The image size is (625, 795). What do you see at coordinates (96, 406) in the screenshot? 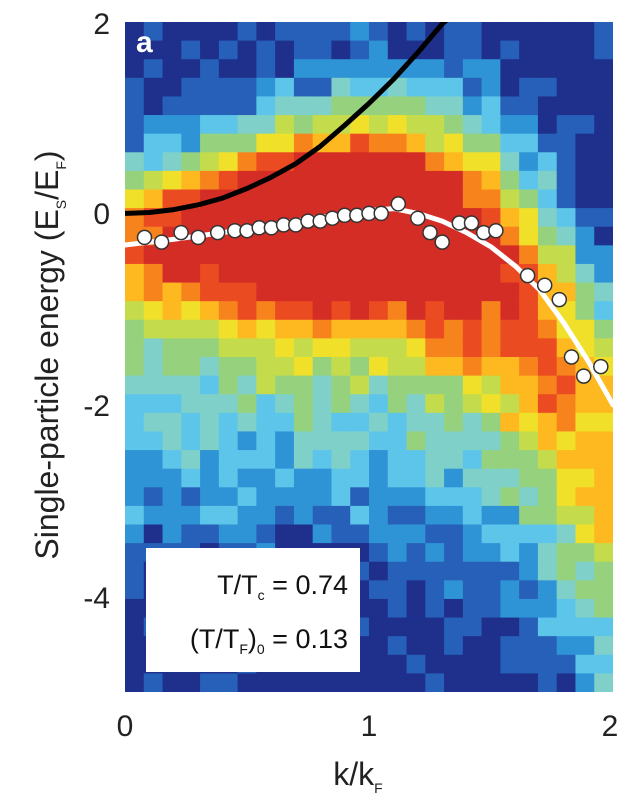
I see `y-tick-minus-2: -2` at bounding box center [96, 406].